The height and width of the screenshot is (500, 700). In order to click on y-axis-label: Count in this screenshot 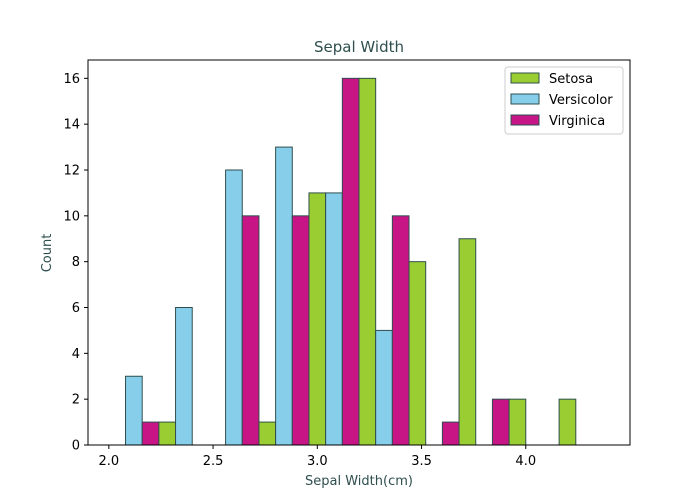, I will do `click(47, 253)`.